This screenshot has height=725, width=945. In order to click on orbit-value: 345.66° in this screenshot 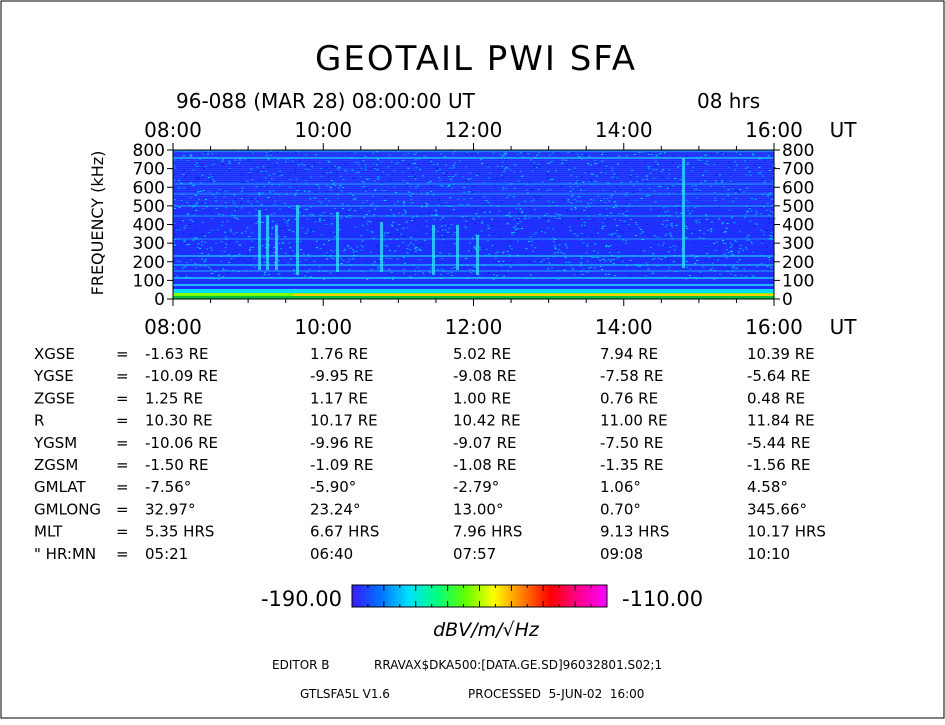, I will do `click(777, 509)`.